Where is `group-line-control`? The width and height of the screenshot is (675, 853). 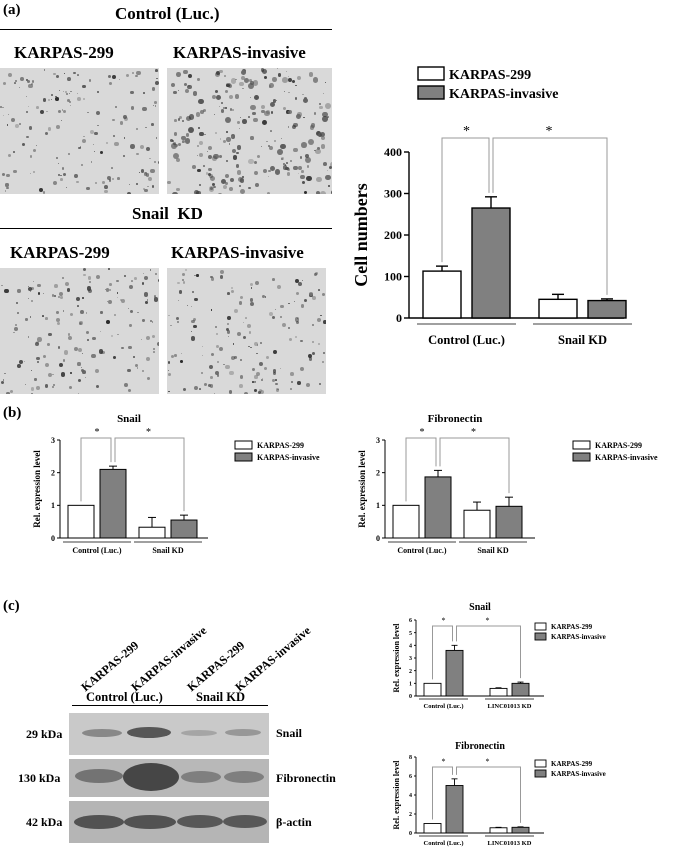 group-line-control is located at coordinates (125, 705).